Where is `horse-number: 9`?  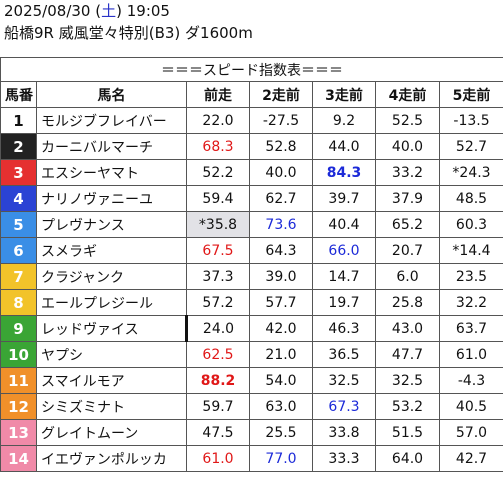
horse-number: 9 is located at coordinates (18, 328).